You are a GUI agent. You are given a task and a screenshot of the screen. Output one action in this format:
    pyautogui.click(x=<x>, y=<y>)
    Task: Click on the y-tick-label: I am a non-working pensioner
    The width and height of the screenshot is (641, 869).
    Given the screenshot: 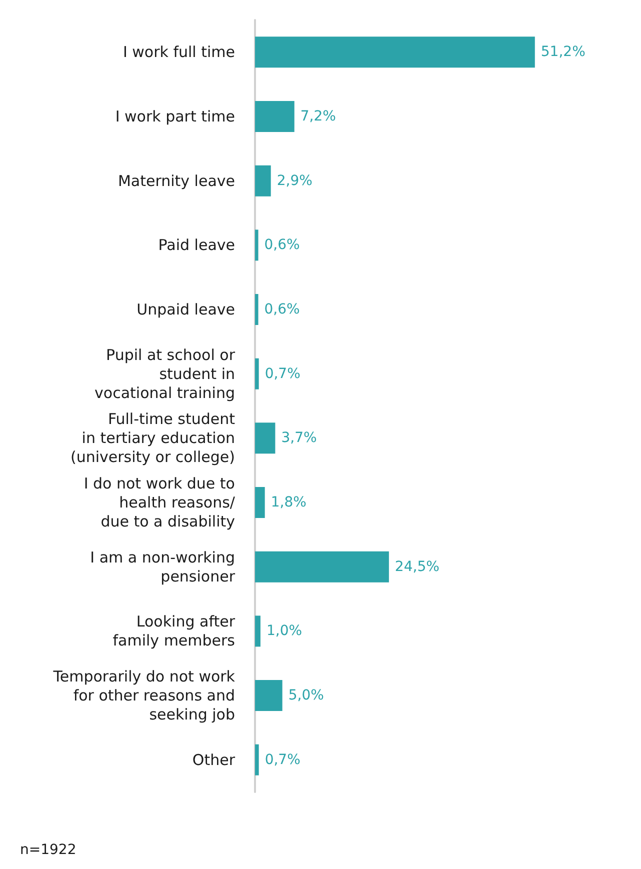 What is the action you would take?
    pyautogui.click(x=163, y=567)
    